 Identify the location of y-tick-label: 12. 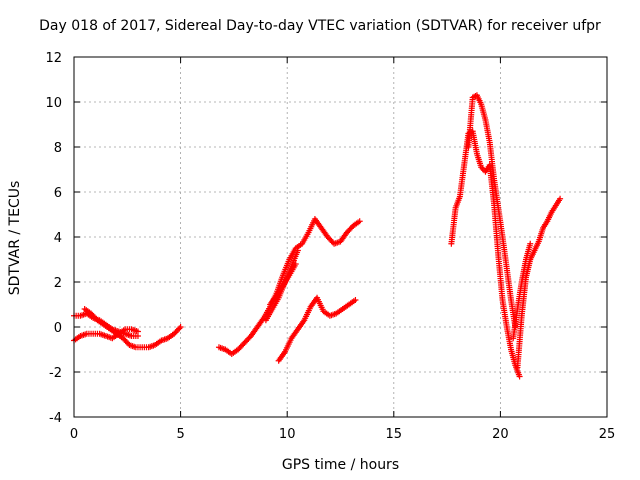
(53, 58).